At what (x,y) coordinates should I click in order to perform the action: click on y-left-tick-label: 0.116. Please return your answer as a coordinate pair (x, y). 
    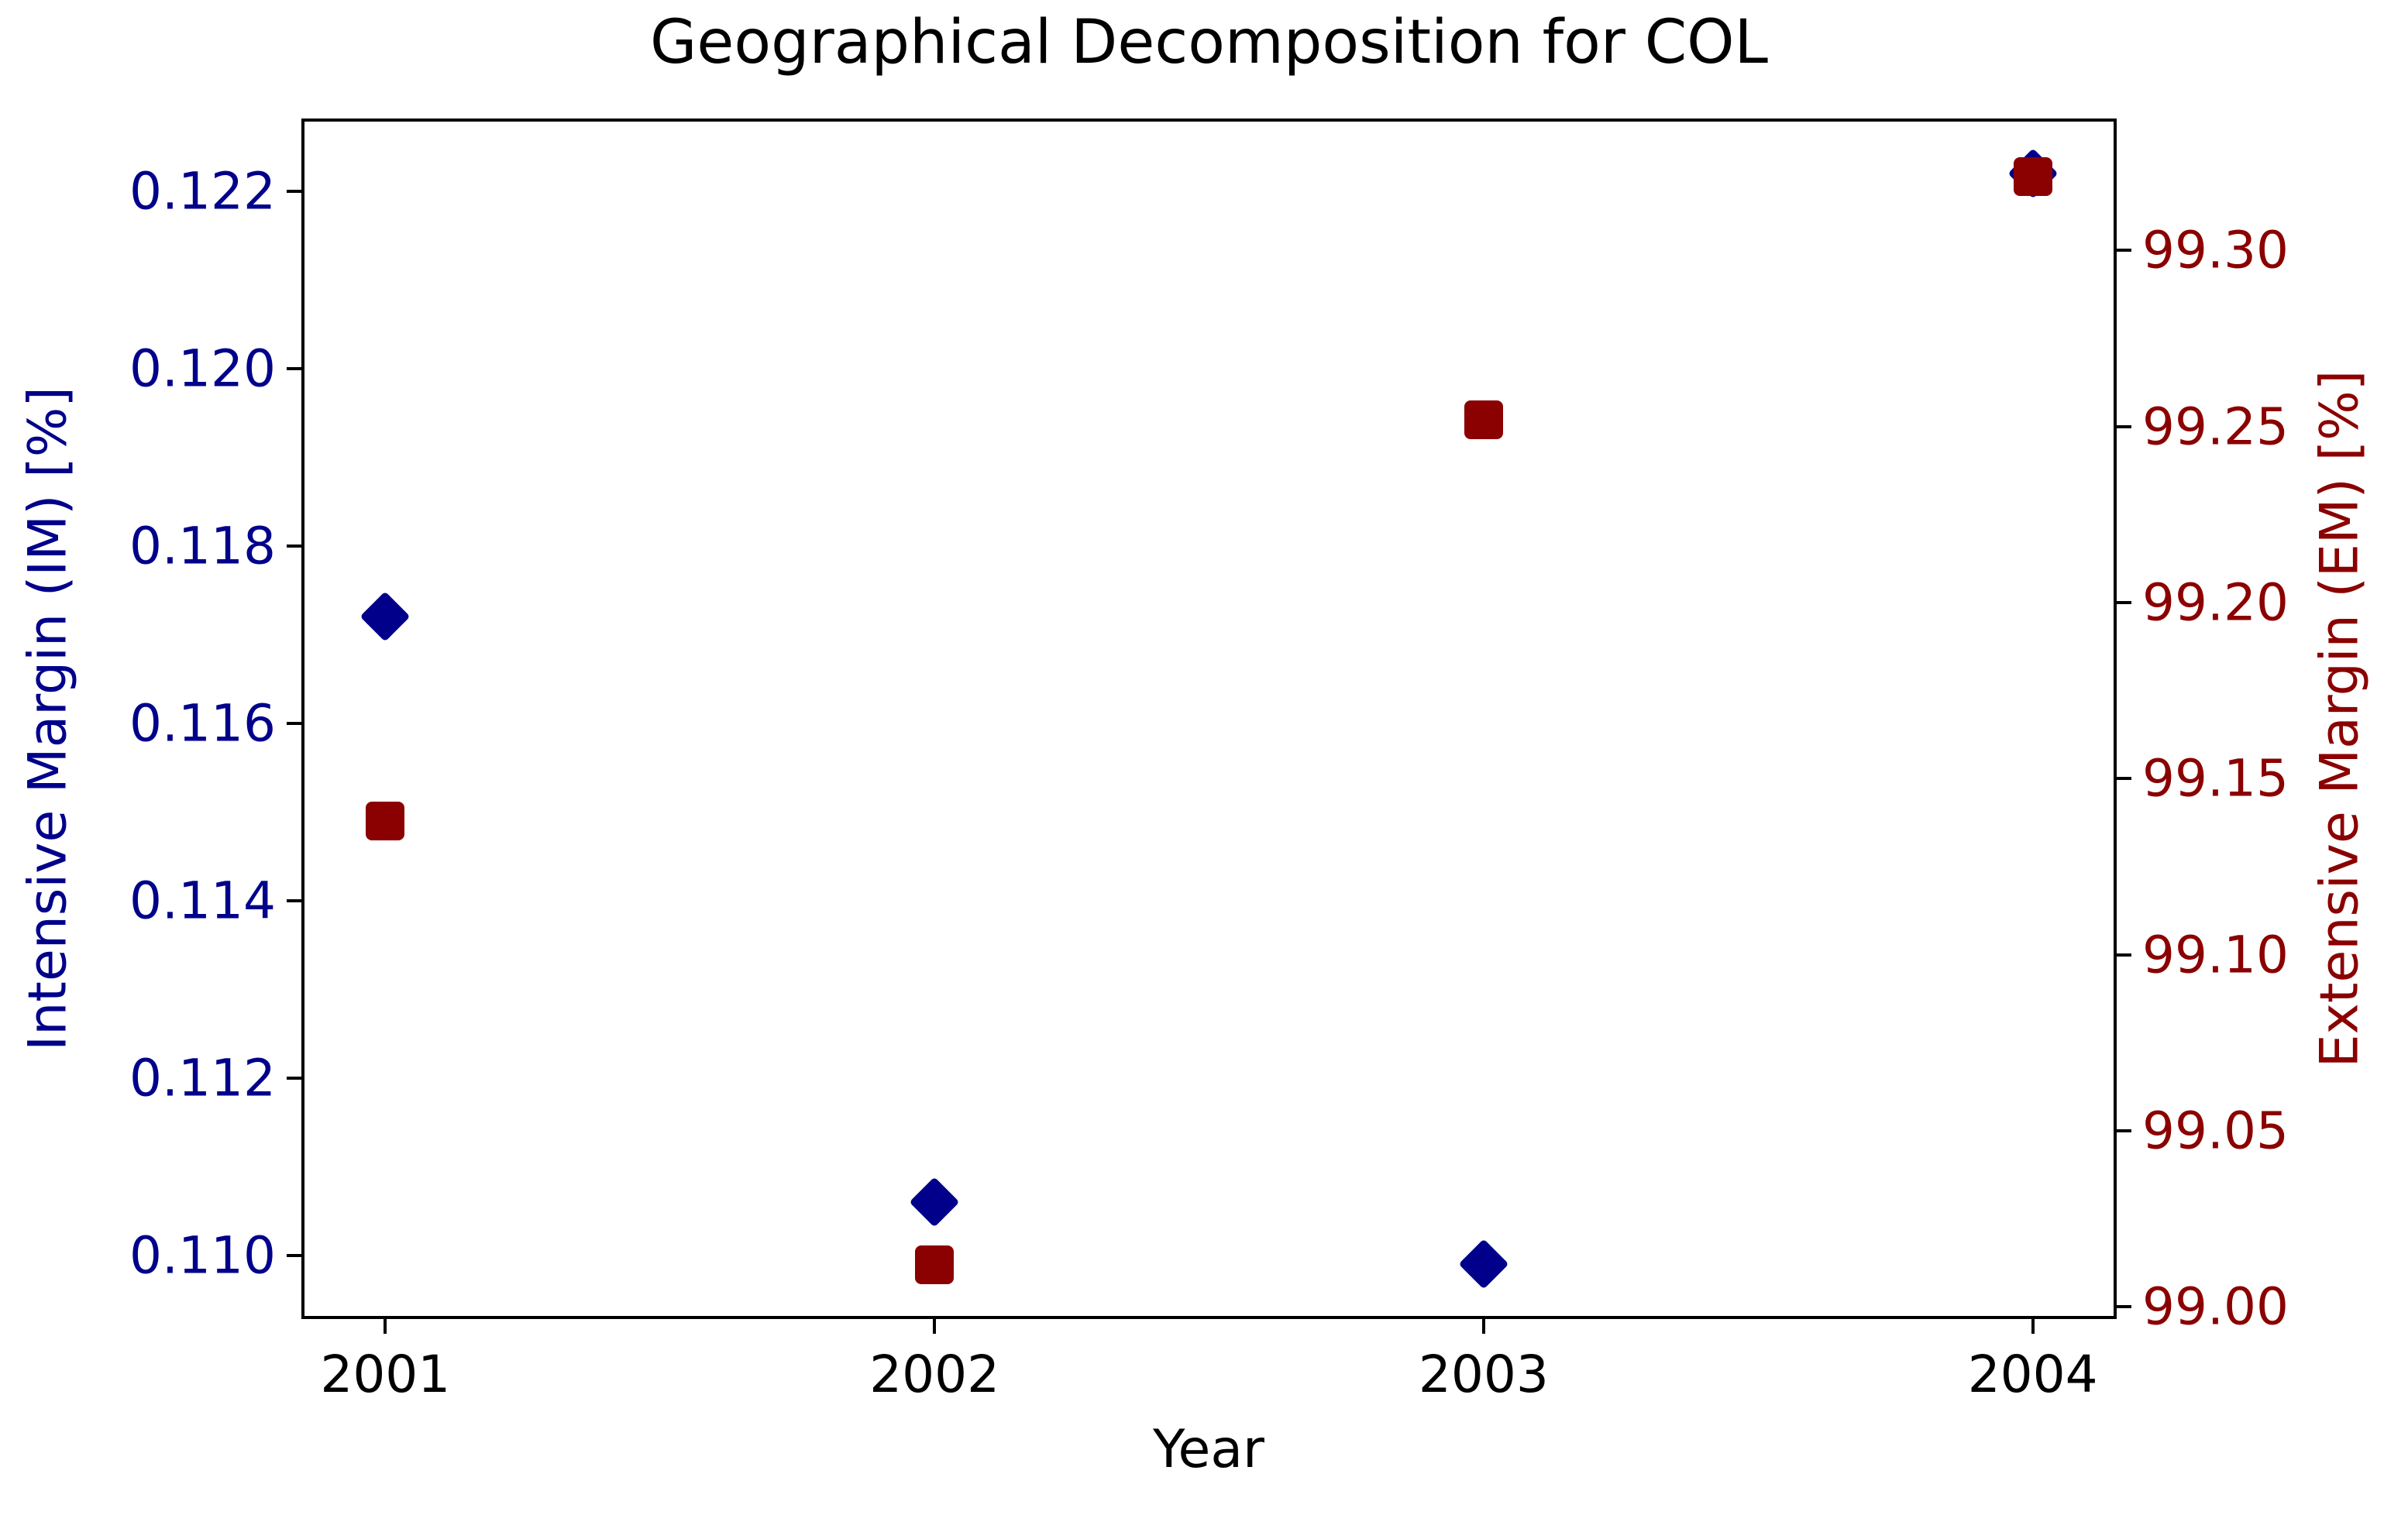
    Looking at the image, I should click on (203, 723).